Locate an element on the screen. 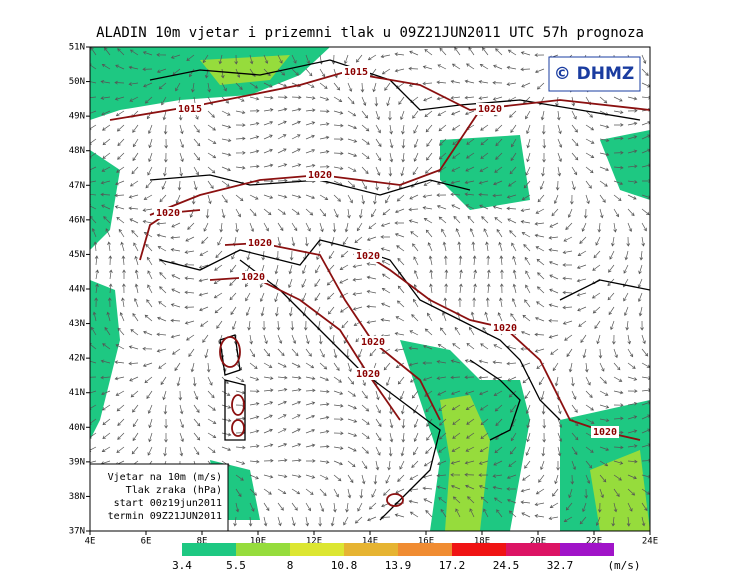  colorbar-unit: (m/s) is located at coordinates (623, 565).